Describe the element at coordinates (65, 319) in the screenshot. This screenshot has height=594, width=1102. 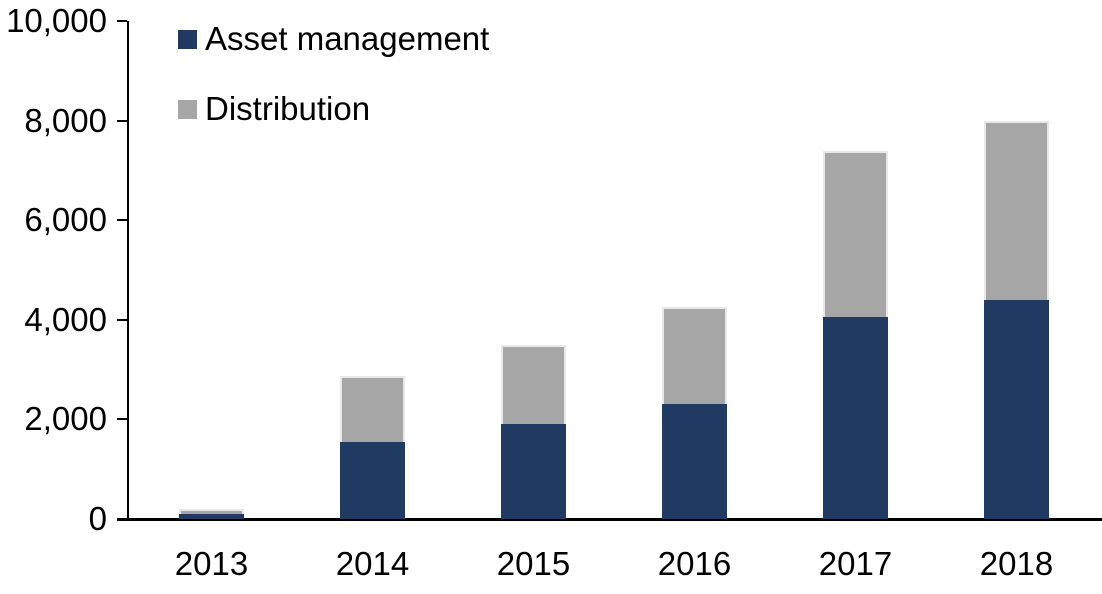
I see `y-tick-label: 4,000` at that location.